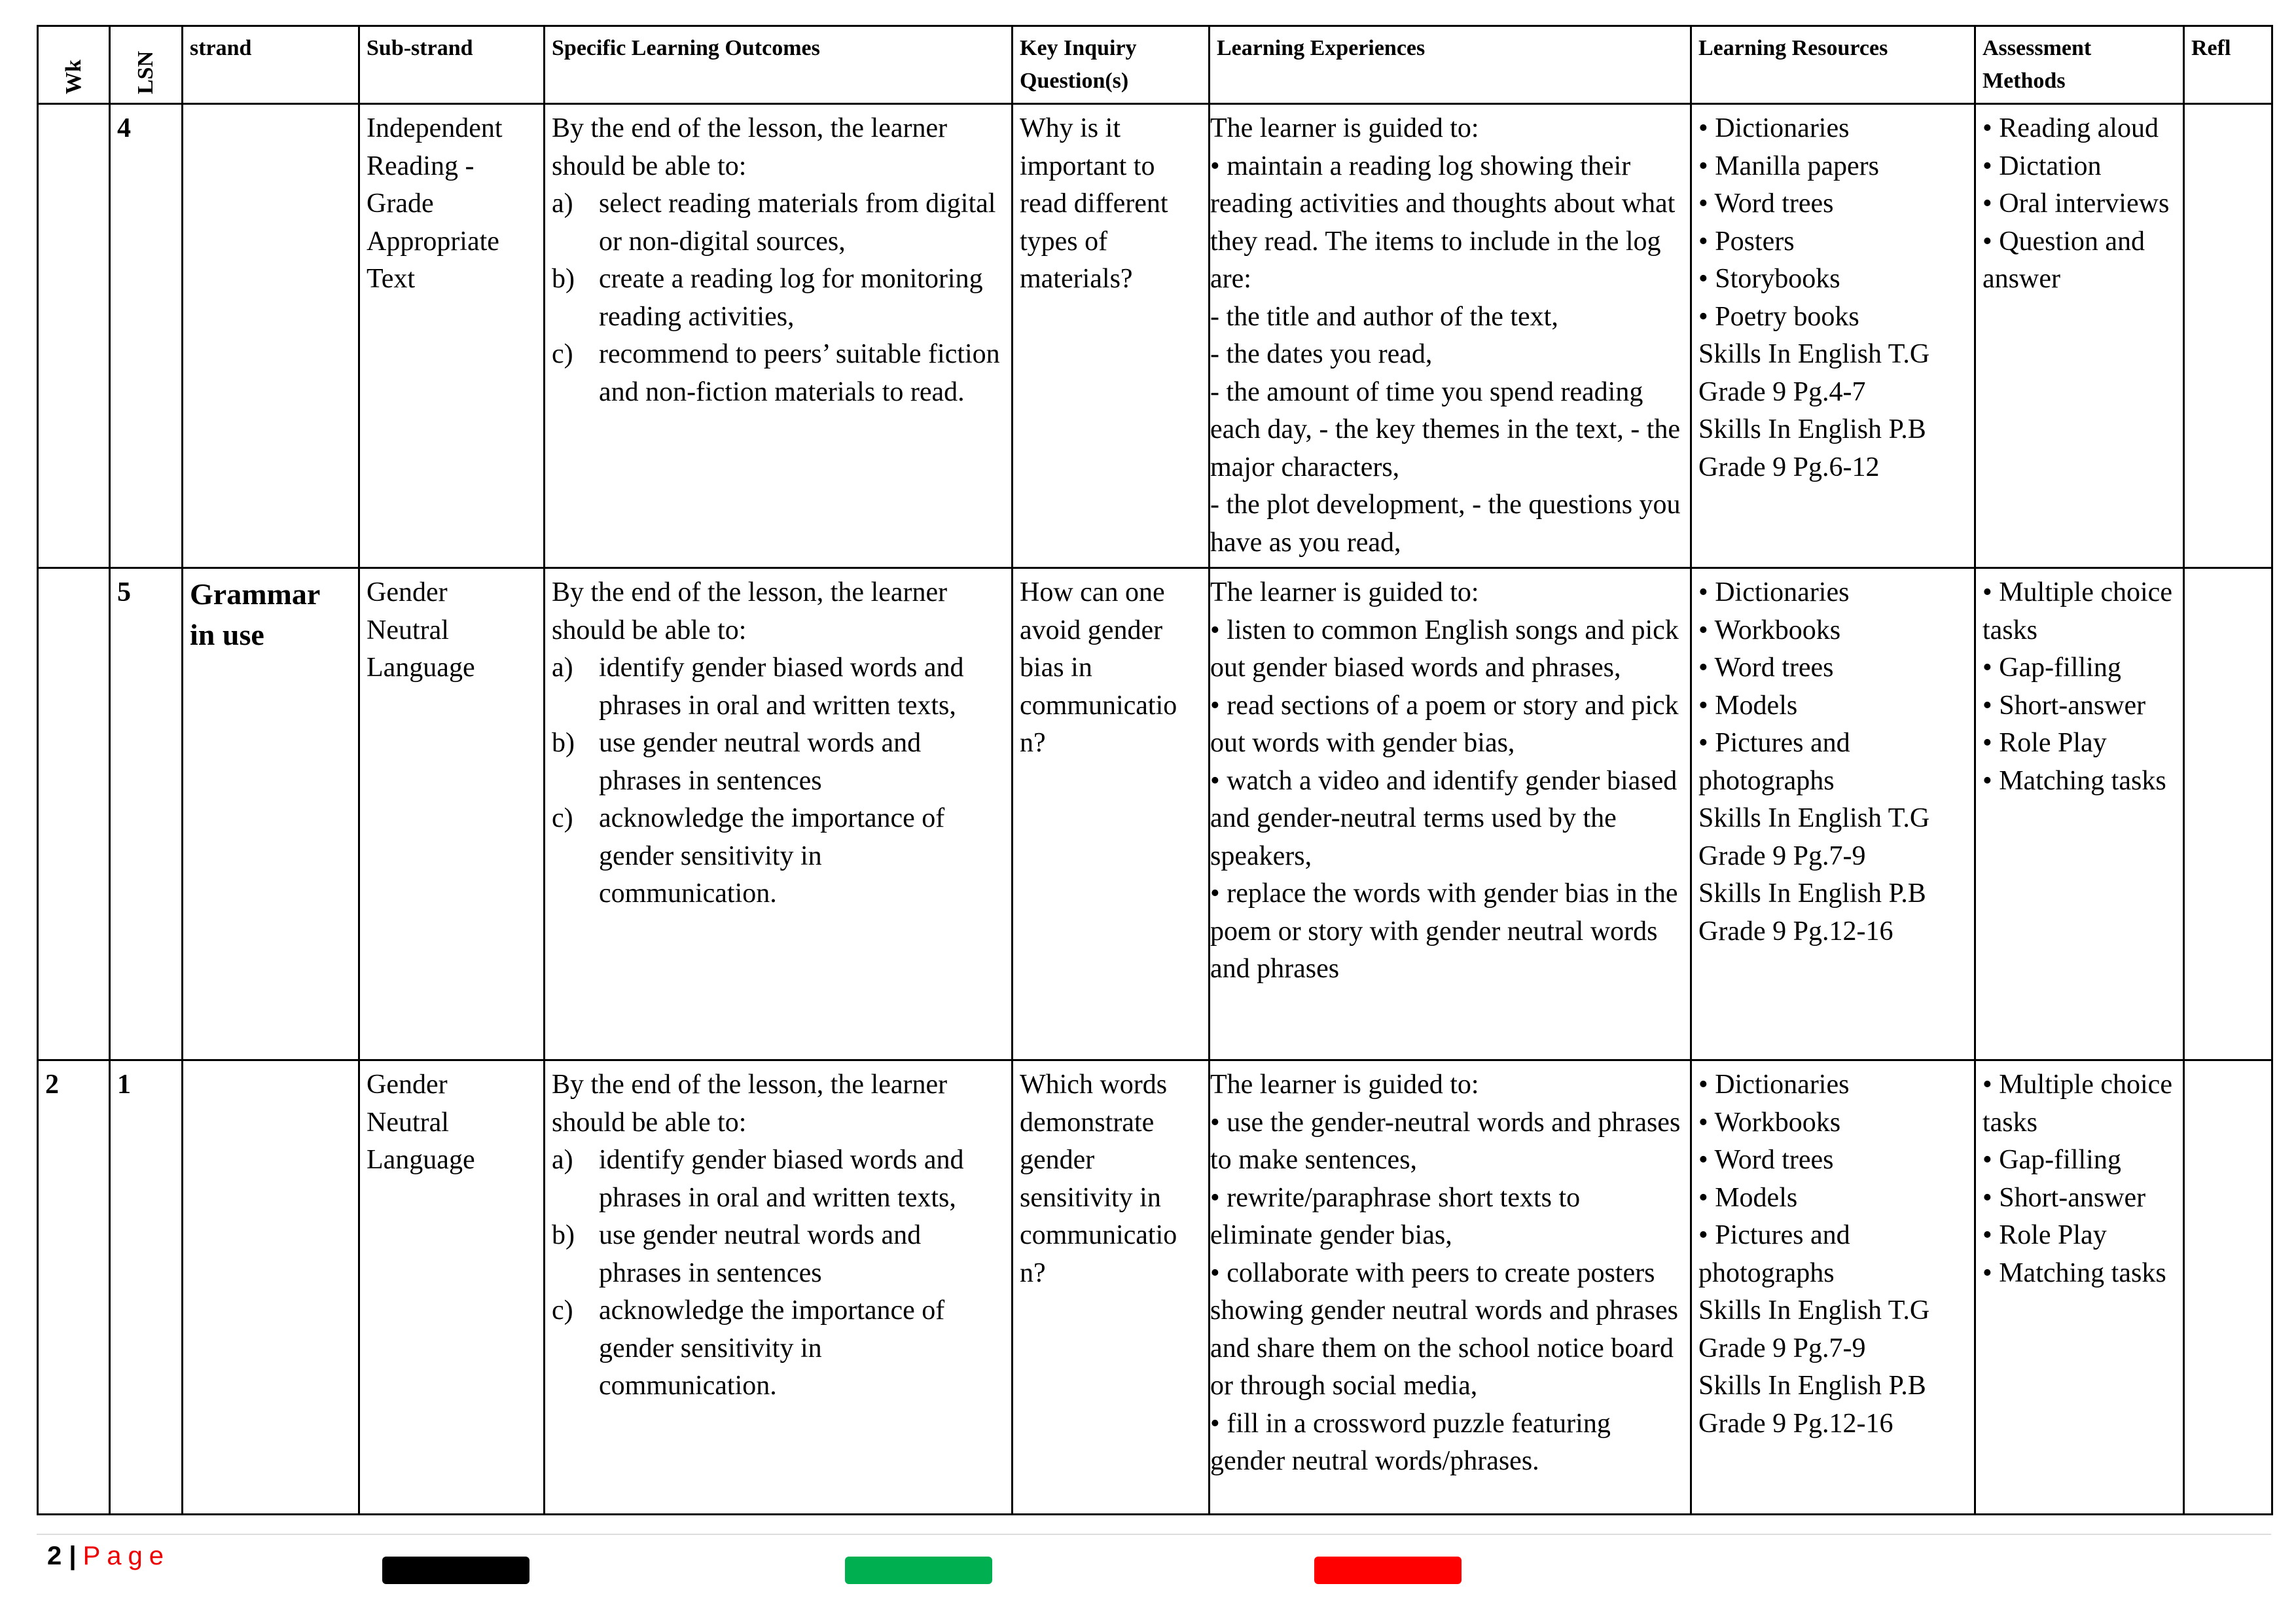 The height and width of the screenshot is (1624, 2296). Describe the element at coordinates (1078, 64) in the screenshot. I see `header-text: Key Inquiry Question(s)` at that location.